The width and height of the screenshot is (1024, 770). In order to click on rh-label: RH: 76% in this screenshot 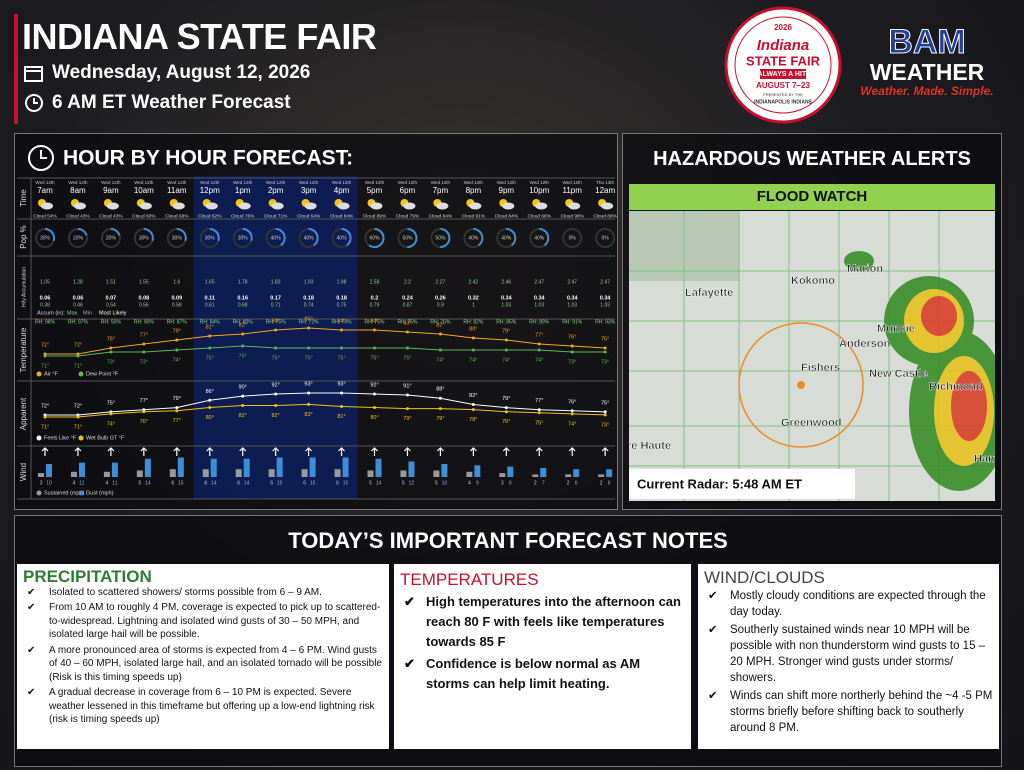, I will do `click(440, 322)`.